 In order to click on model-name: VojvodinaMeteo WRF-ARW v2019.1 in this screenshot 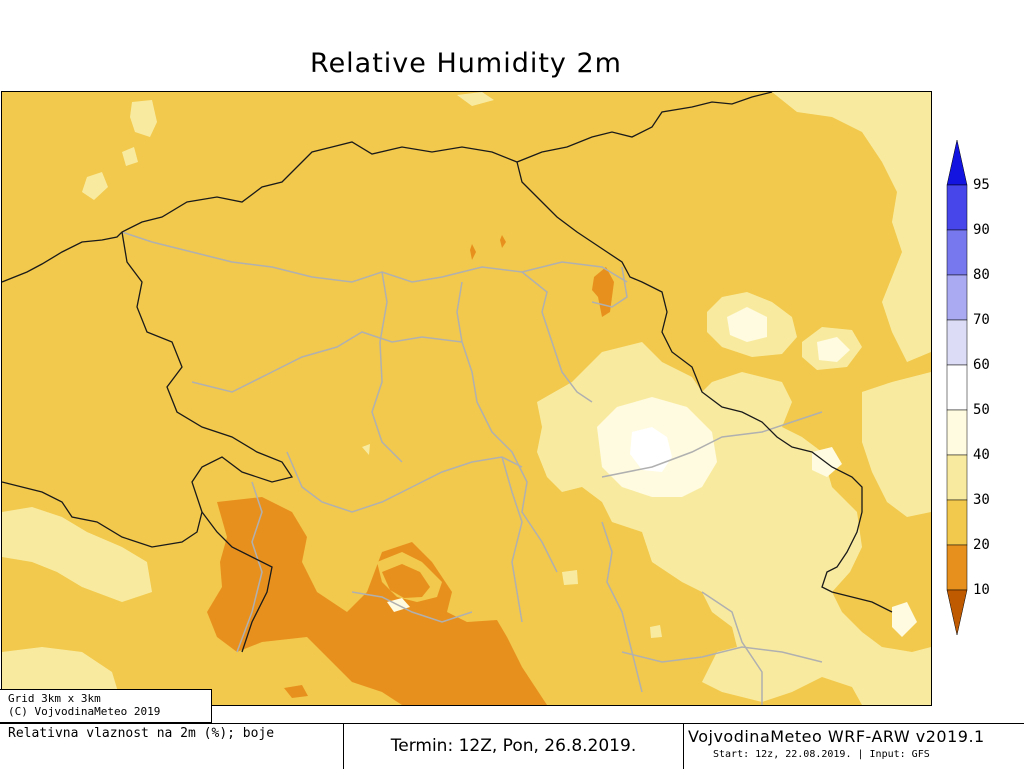, I will do `click(836, 736)`.